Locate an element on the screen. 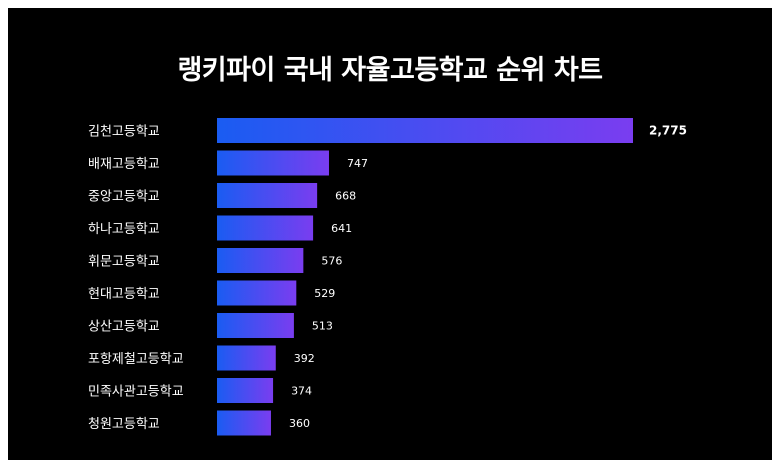  category-label: 배재고등학교 is located at coordinates (124, 164).